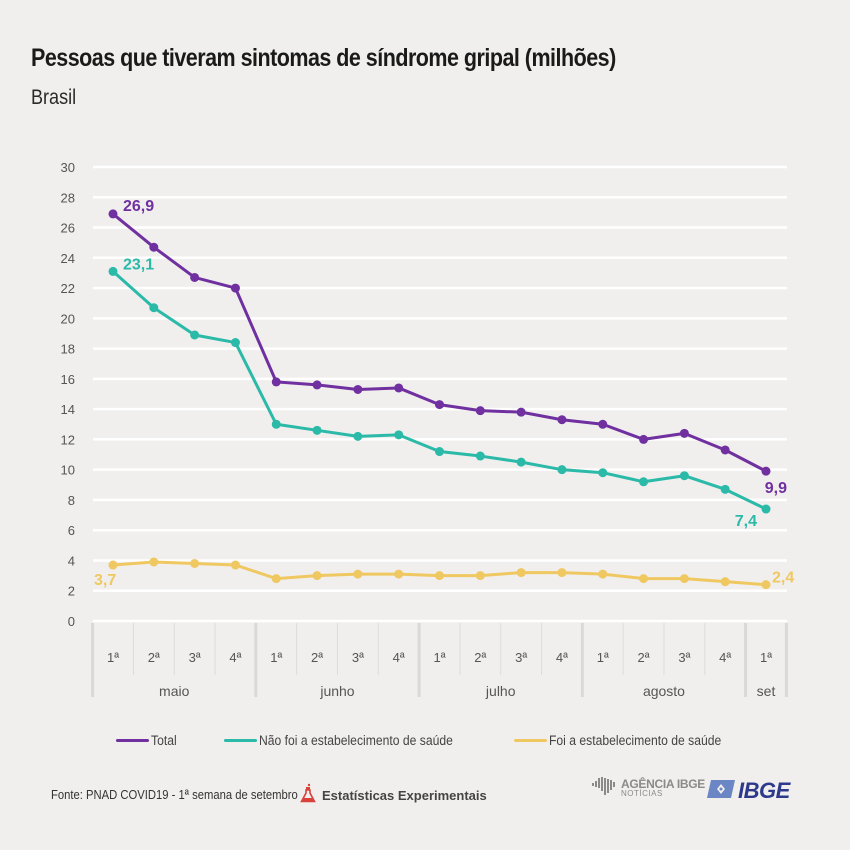  What do you see at coordinates (664, 691) in the screenshot?
I see `month-label: agosto` at bounding box center [664, 691].